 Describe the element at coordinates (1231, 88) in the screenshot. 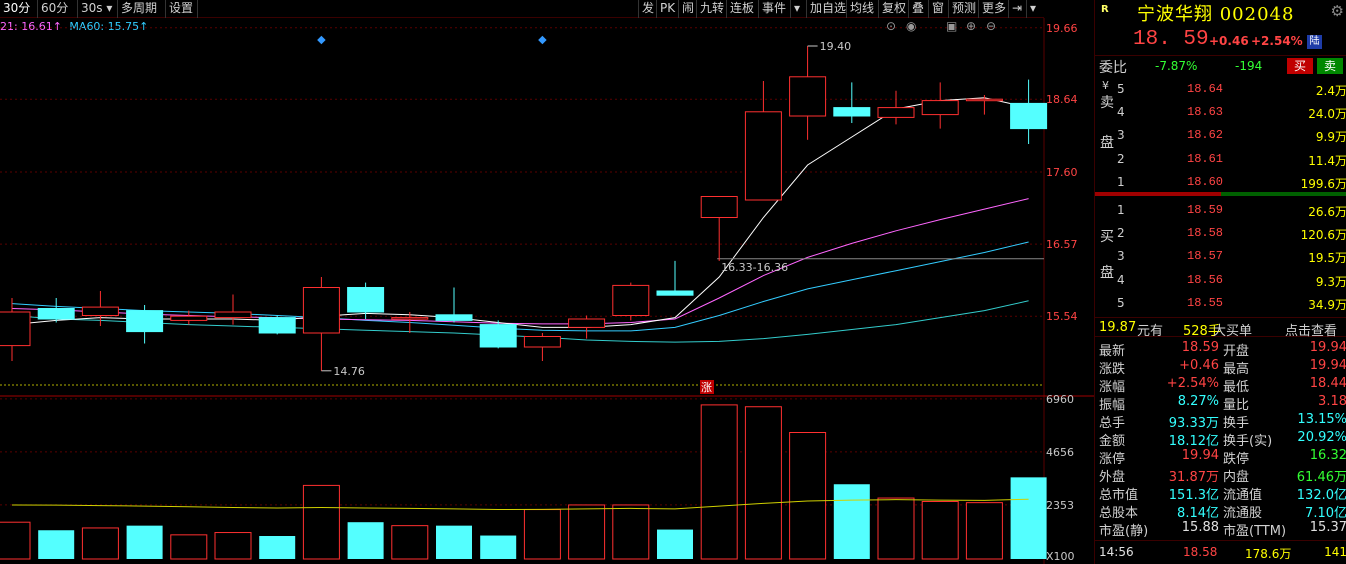

I see `ask-row: 5 18.64 2.4万` at that location.